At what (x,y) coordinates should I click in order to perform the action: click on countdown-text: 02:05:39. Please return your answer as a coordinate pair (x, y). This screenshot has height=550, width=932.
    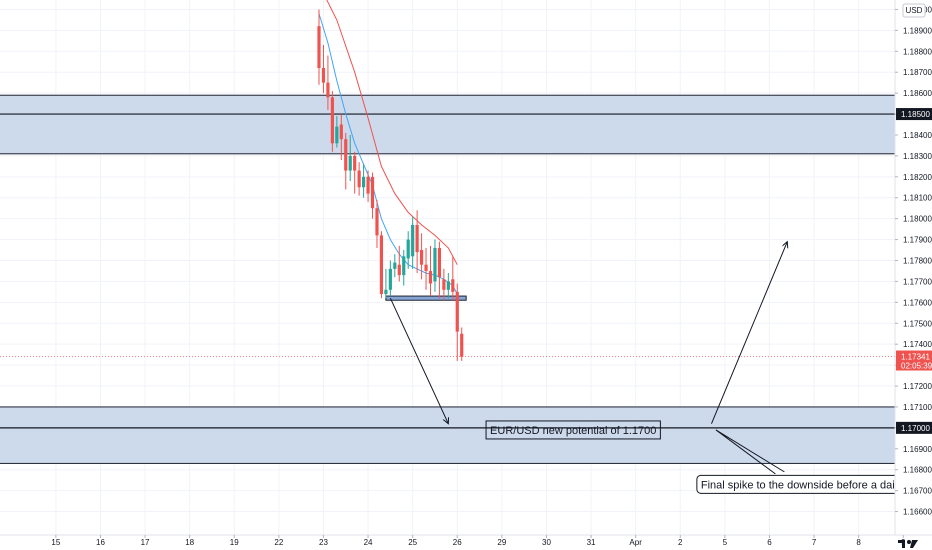
    Looking at the image, I should click on (916, 366).